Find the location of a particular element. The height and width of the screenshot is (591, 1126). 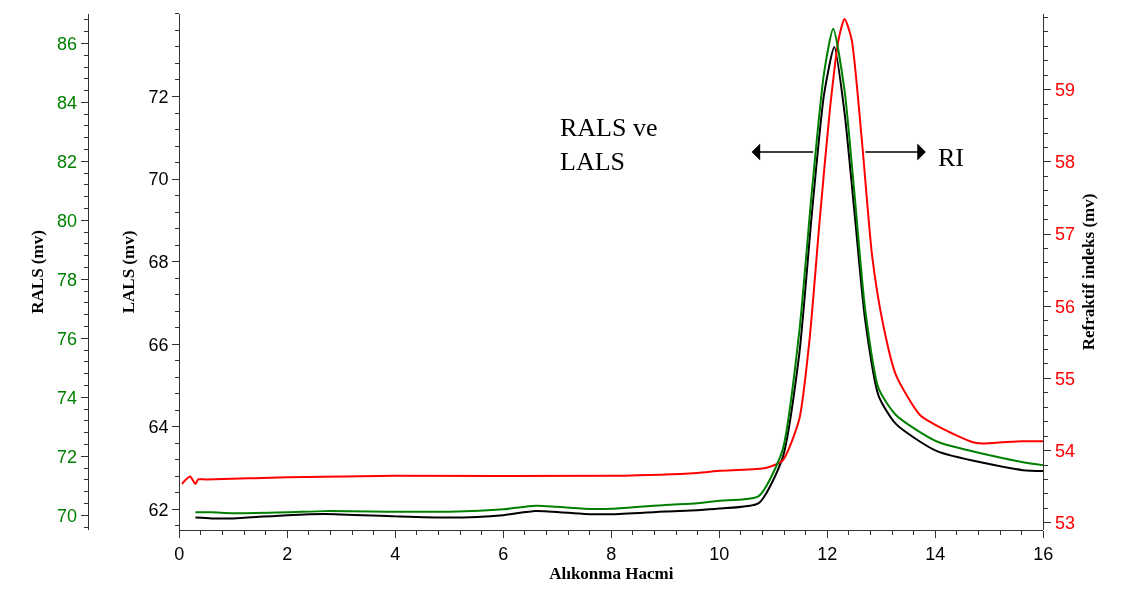

y-tick-label: 72 is located at coordinates (158, 96).